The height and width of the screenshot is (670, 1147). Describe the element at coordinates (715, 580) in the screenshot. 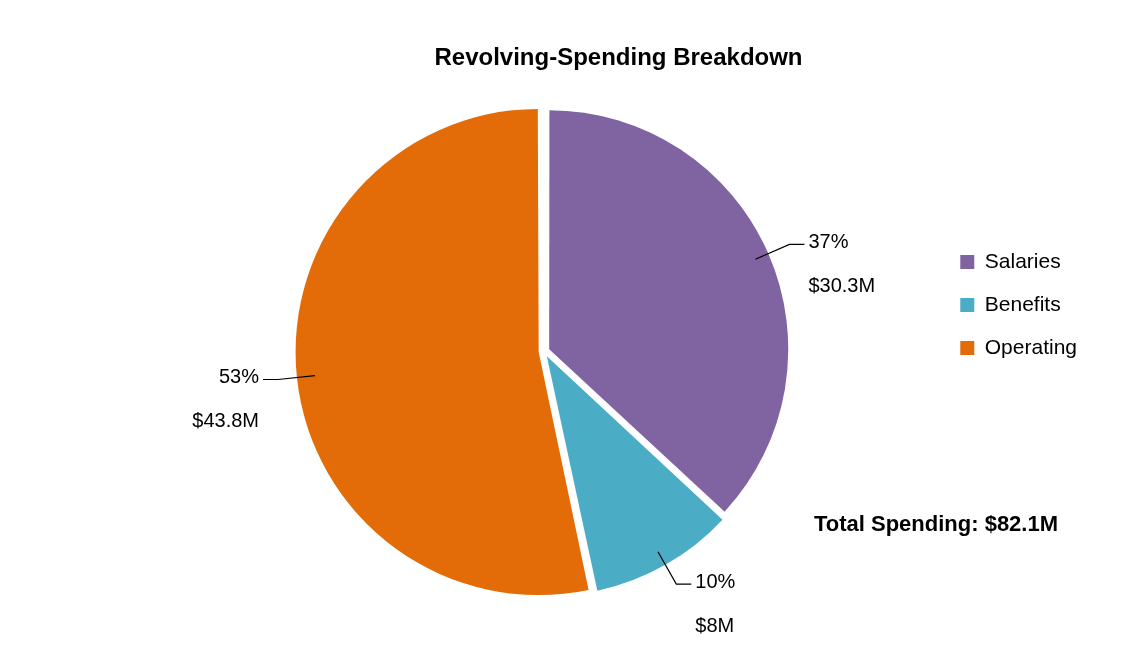

I see `text: 10%` at that location.